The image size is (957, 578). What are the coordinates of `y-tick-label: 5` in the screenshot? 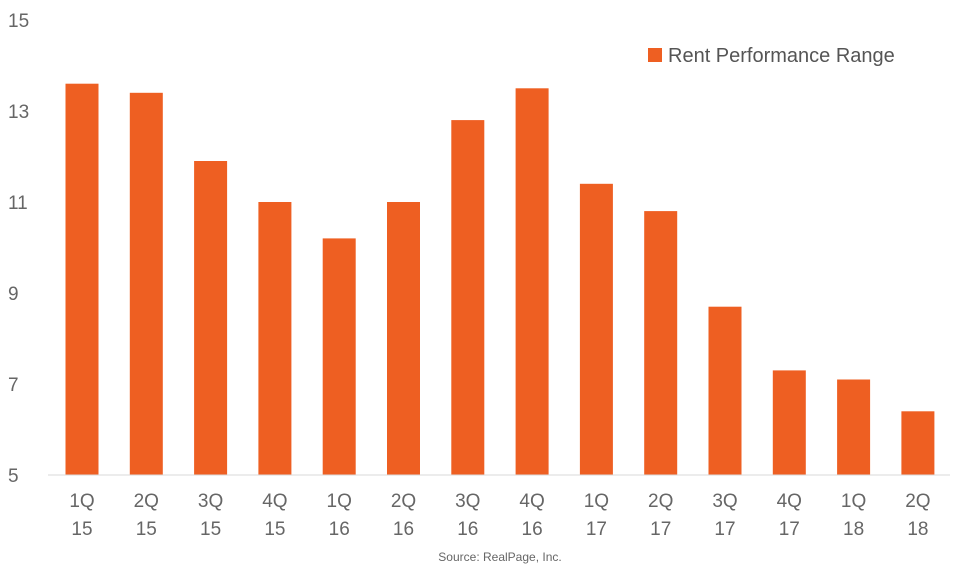 It's located at (13, 476).